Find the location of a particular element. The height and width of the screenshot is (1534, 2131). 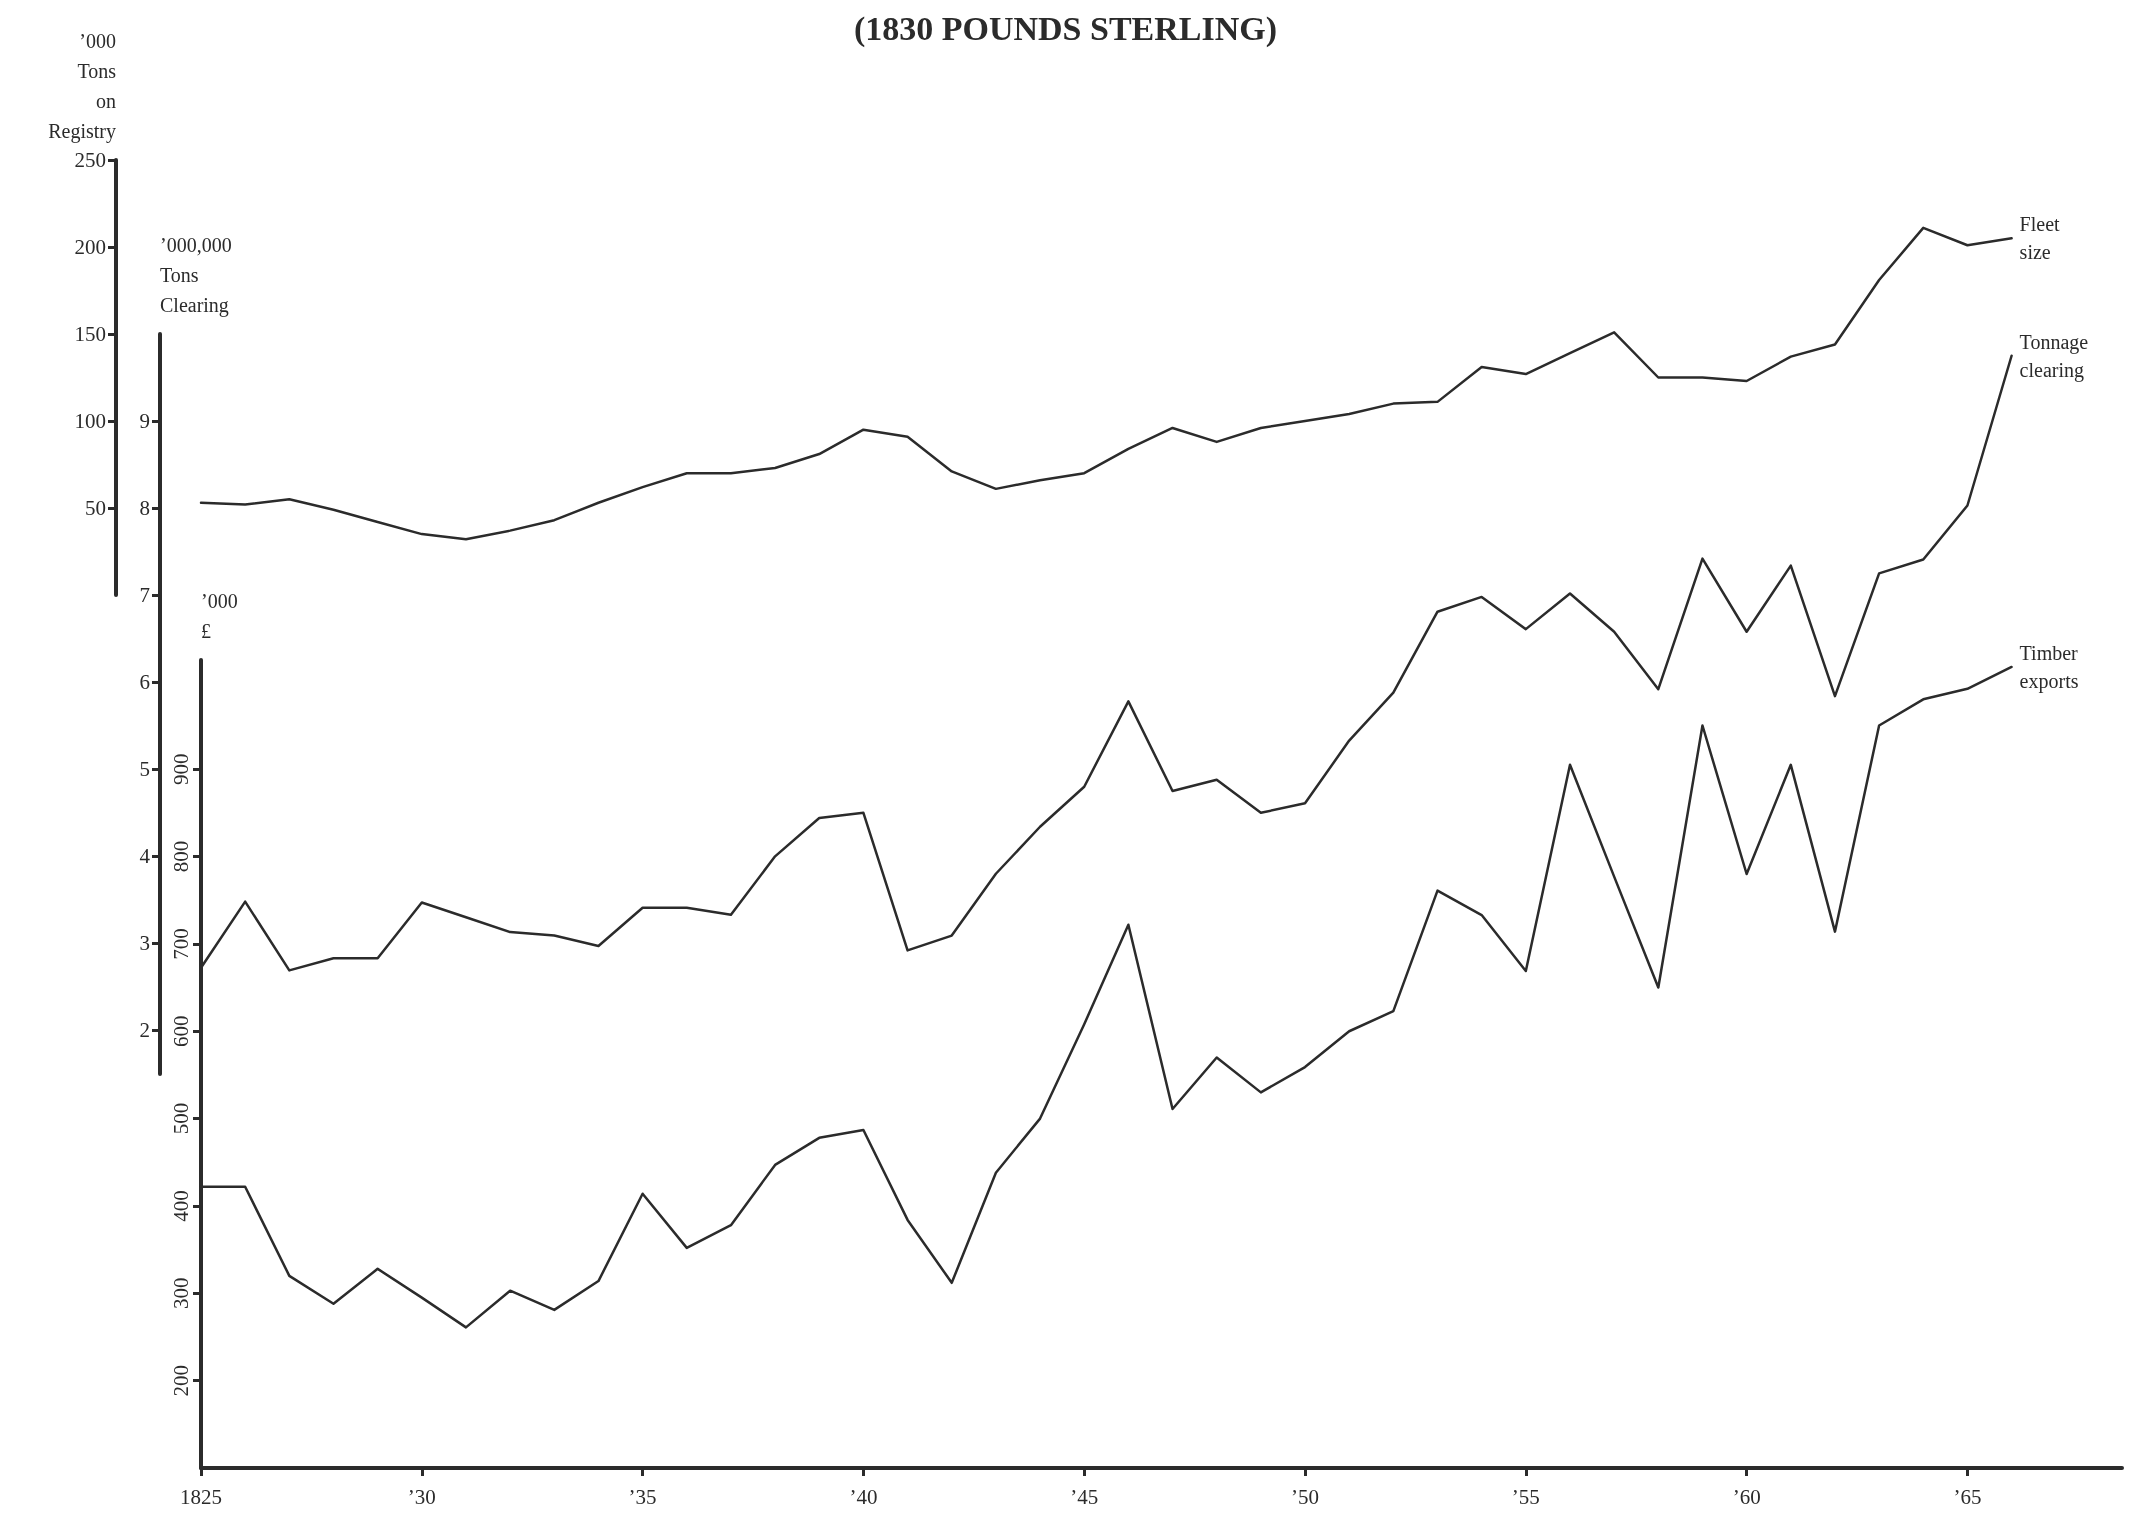

y-tick-label: 150 is located at coordinates (90, 334).